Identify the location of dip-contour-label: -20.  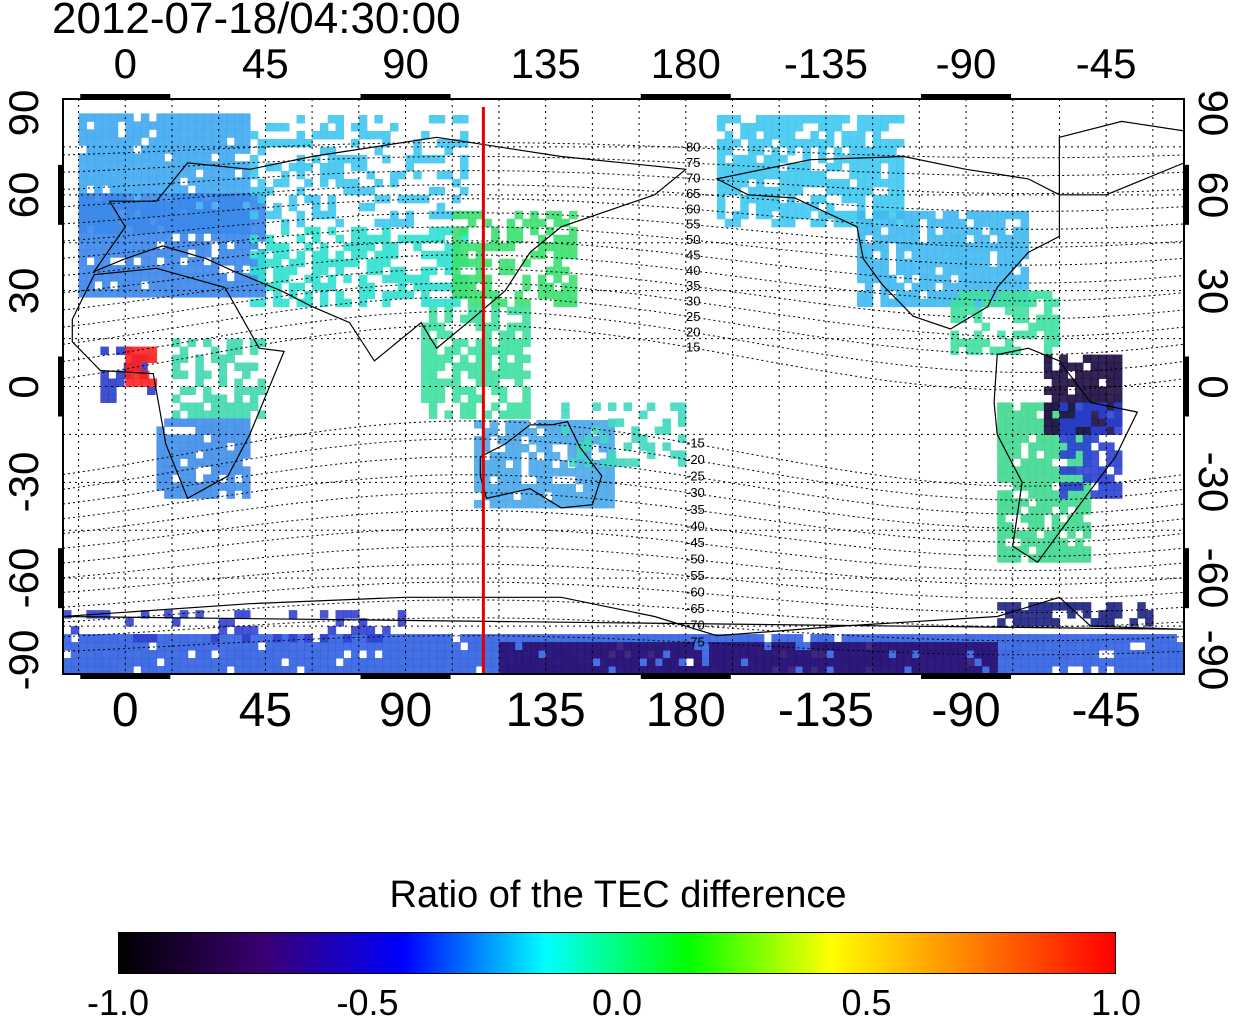
(695, 459).